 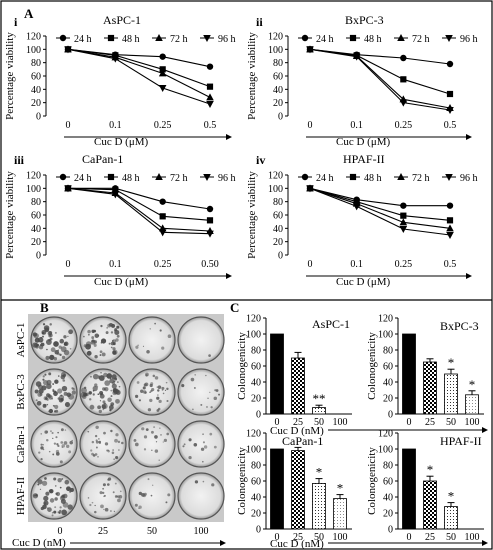 What do you see at coordinates (404, 125) in the screenshot?
I see `x-tick-label: 0.25` at bounding box center [404, 125].